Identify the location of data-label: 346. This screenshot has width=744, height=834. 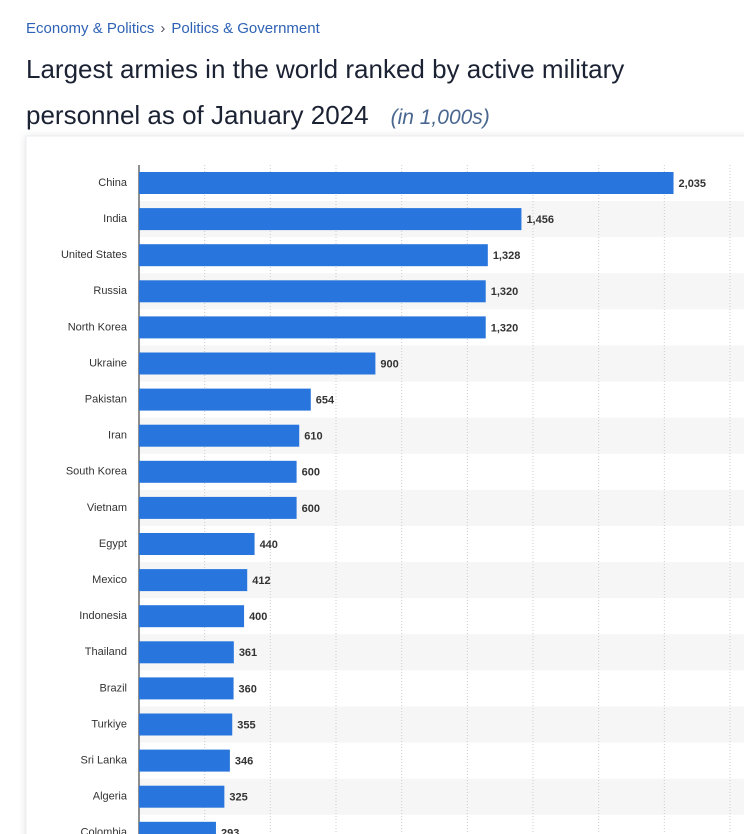
(244, 762).